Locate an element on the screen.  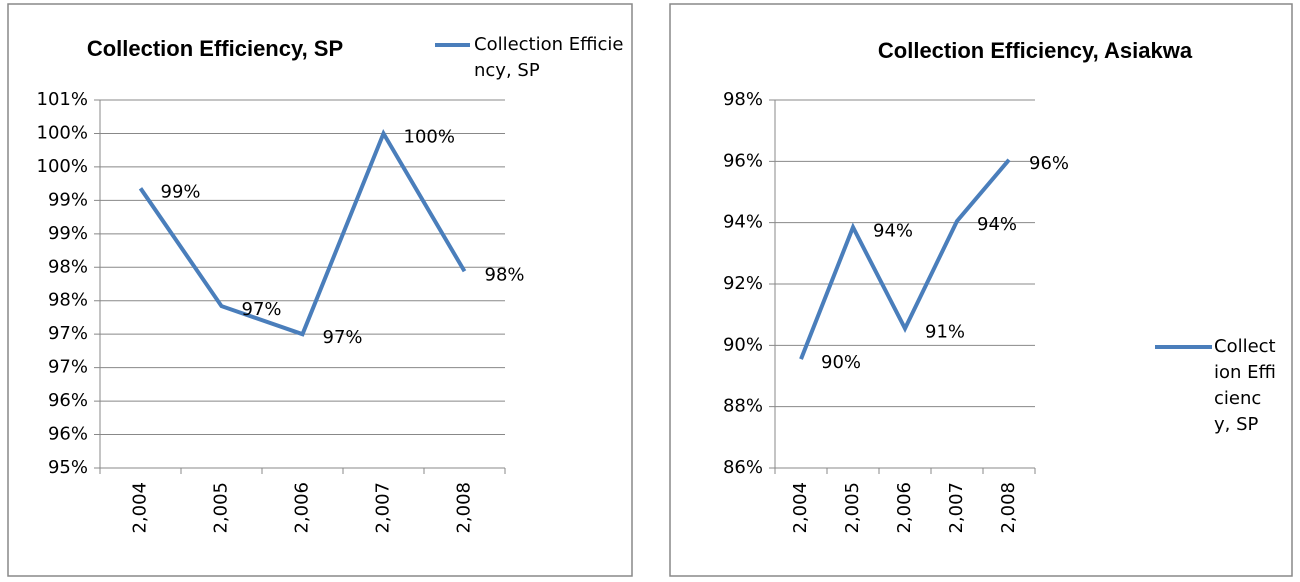
y-tick-label: 88% is located at coordinates (743, 406).